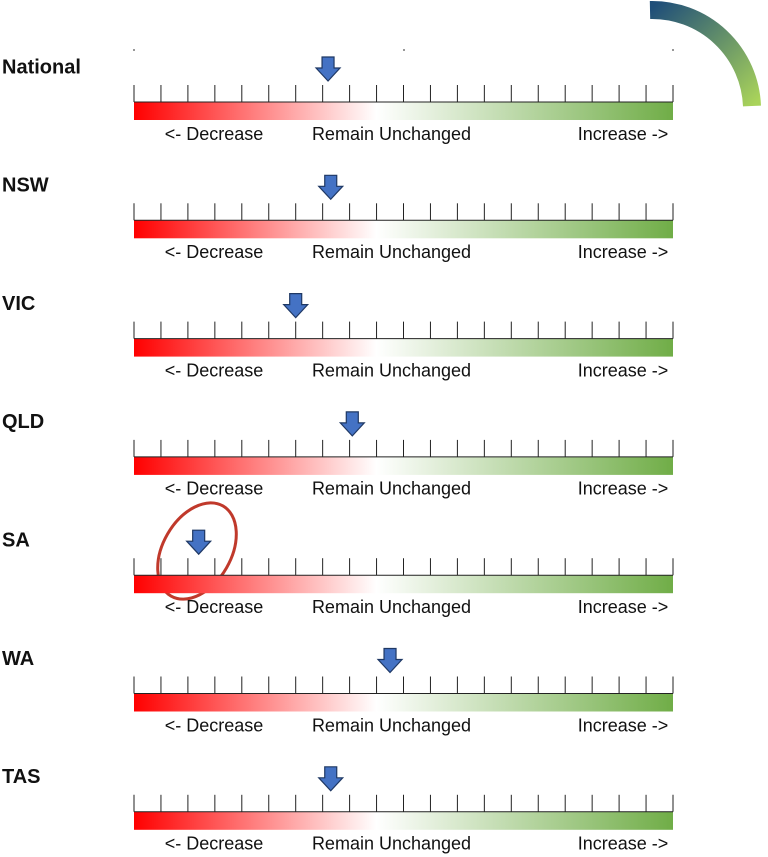 The height and width of the screenshot is (857, 768). Describe the element at coordinates (16, 540) in the screenshot. I see `region-label: SA` at that location.